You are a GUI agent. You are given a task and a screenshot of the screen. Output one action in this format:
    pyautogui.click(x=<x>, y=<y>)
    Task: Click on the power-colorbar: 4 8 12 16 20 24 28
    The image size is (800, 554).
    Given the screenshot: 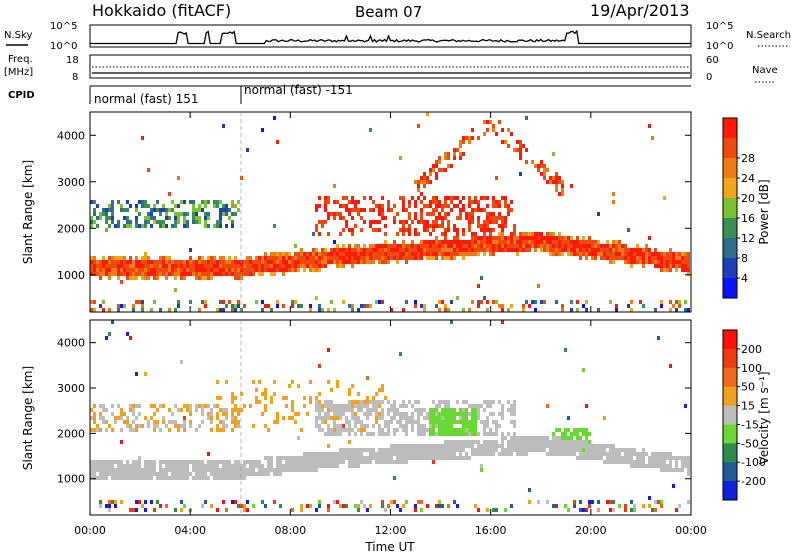 What is the action you would take?
    pyautogui.click(x=738, y=208)
    